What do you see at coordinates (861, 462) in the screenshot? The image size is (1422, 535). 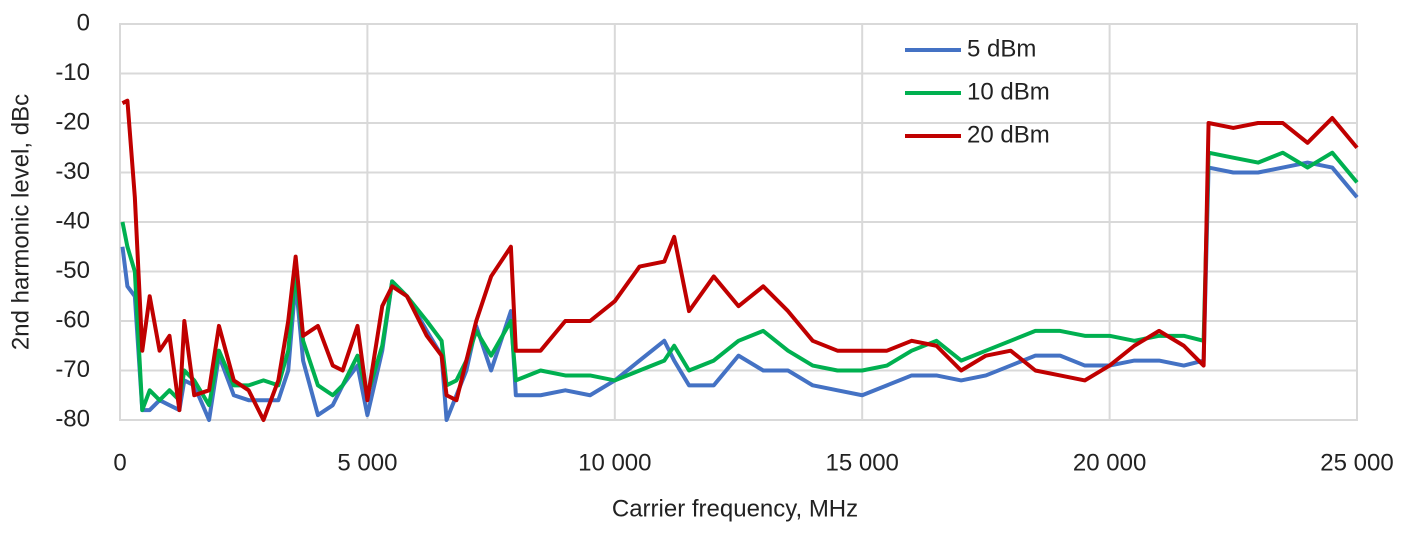 I see `x-tick-label: 15 000` at bounding box center [861, 462].